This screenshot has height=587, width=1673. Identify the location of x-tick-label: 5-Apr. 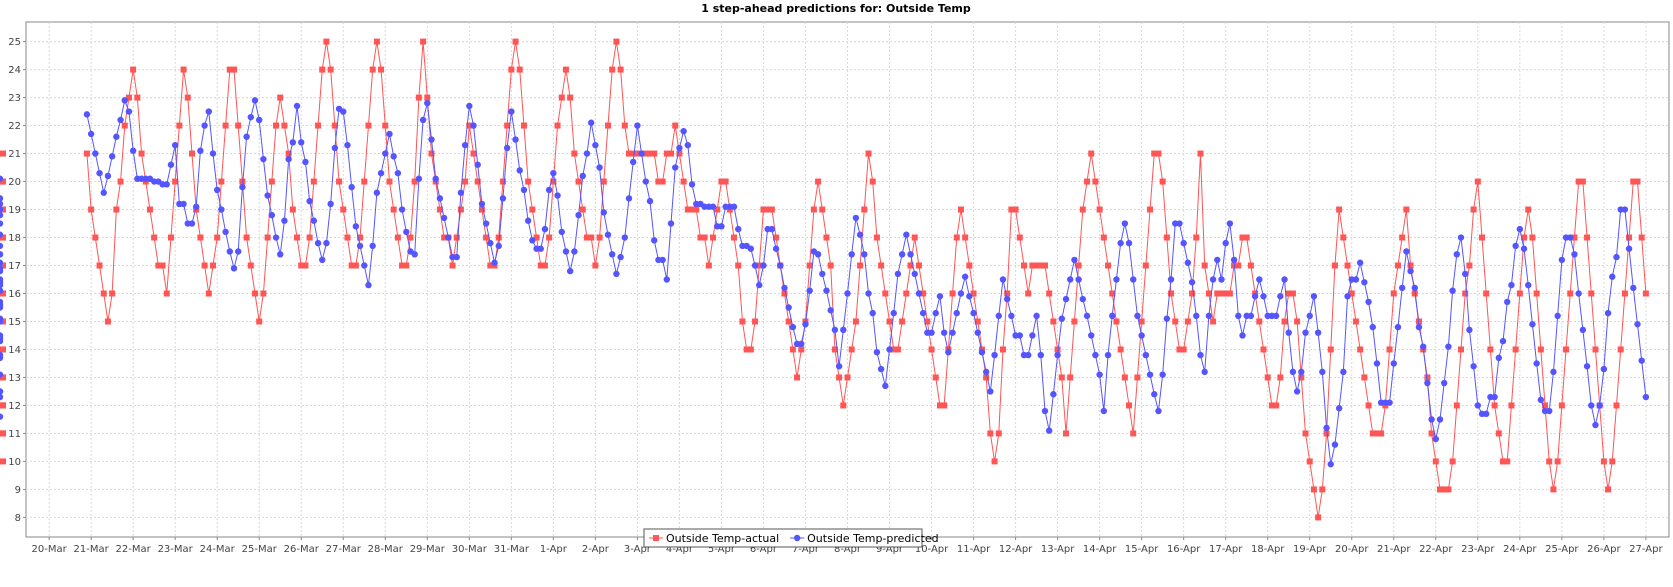
(722, 549).